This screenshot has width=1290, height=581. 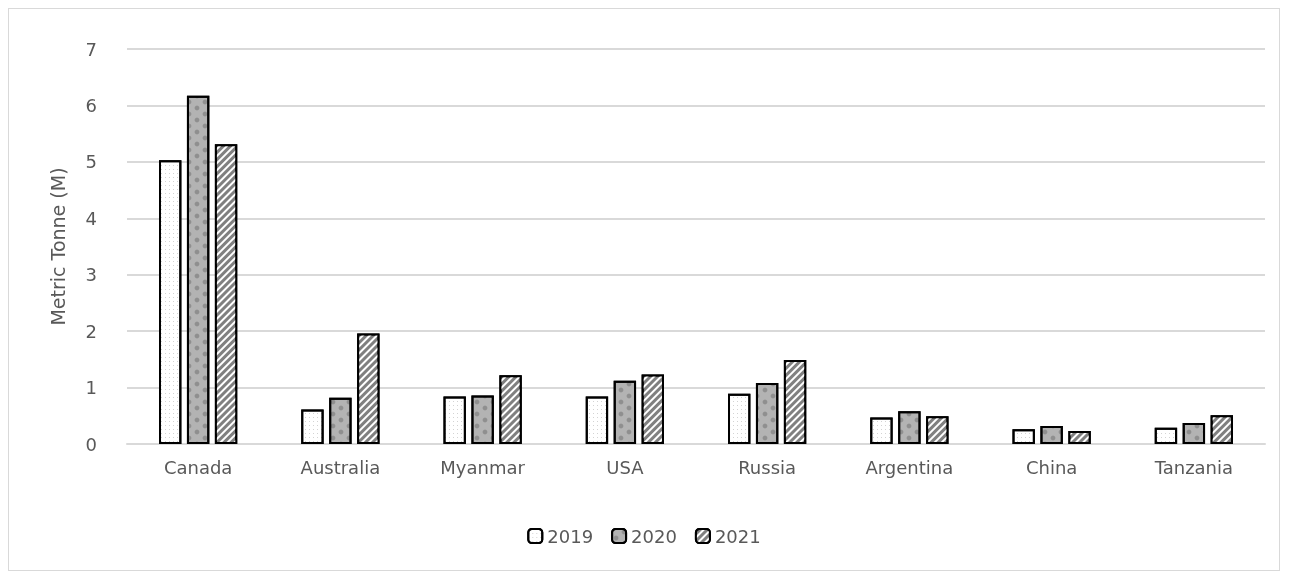 I want to click on legend-label: 2019, so click(x=570, y=536).